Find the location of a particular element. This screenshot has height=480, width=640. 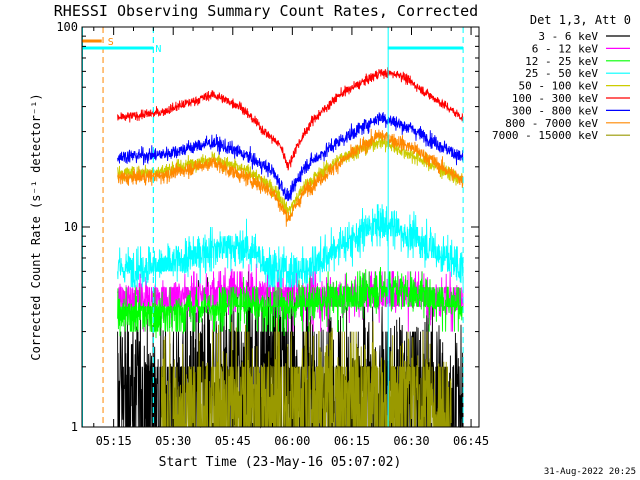

x-tick-label: 06:15 is located at coordinates (352, 441).